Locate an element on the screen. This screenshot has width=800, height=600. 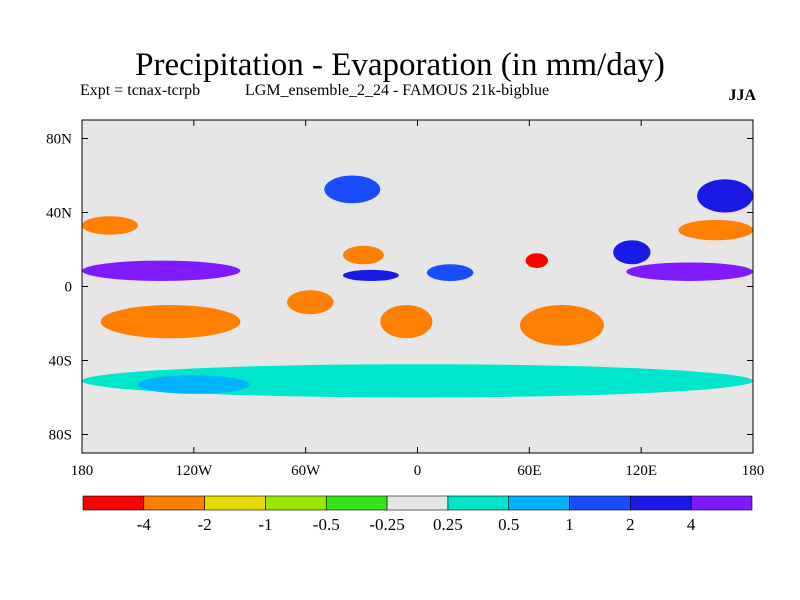
colorbar-level-label: 4 is located at coordinates (691, 524).